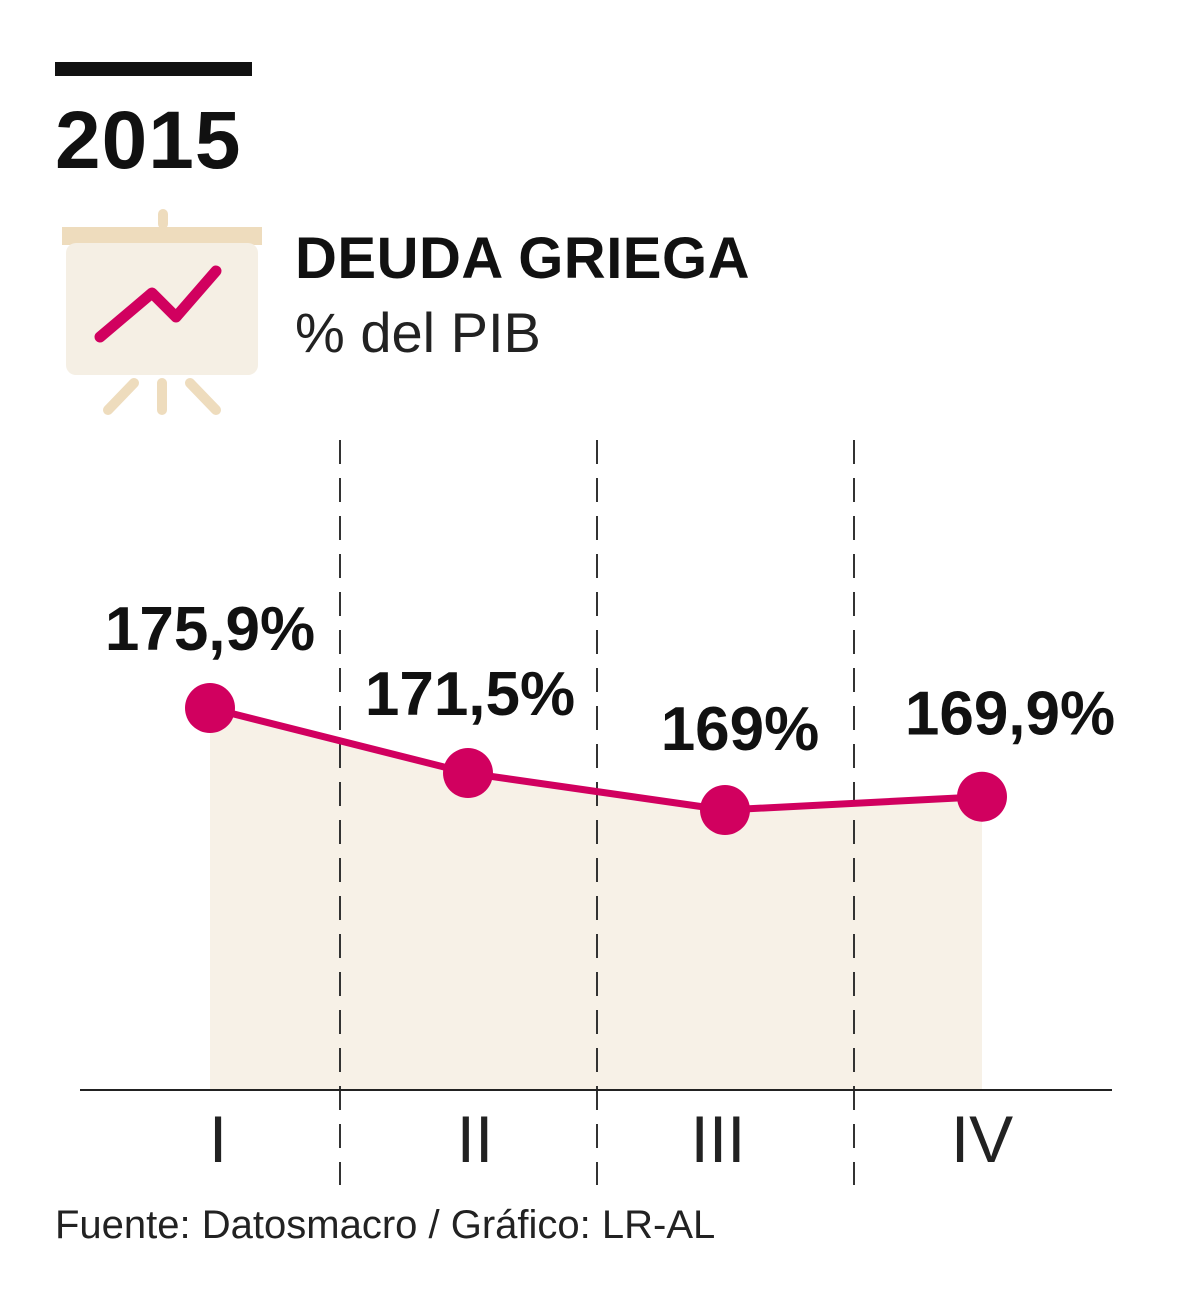 The image size is (1200, 1309). I want to click on icon-trend-line, so click(158, 304).